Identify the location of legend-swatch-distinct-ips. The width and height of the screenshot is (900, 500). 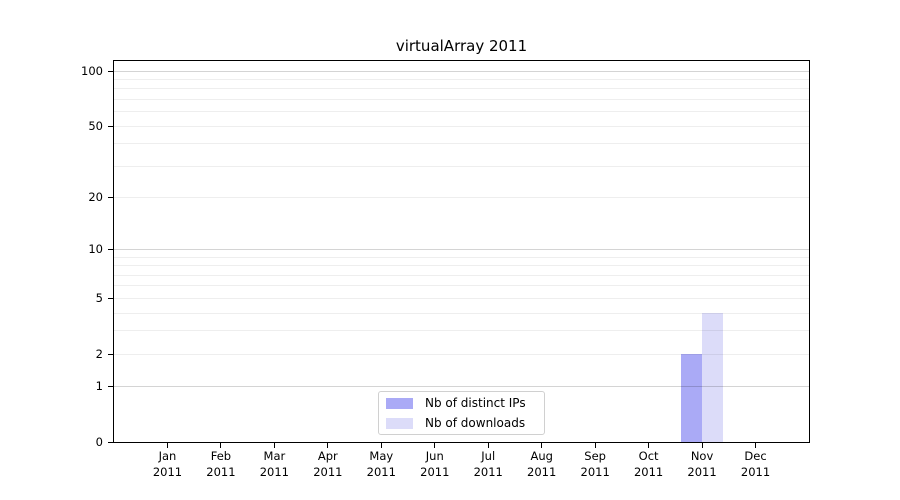
(399, 403).